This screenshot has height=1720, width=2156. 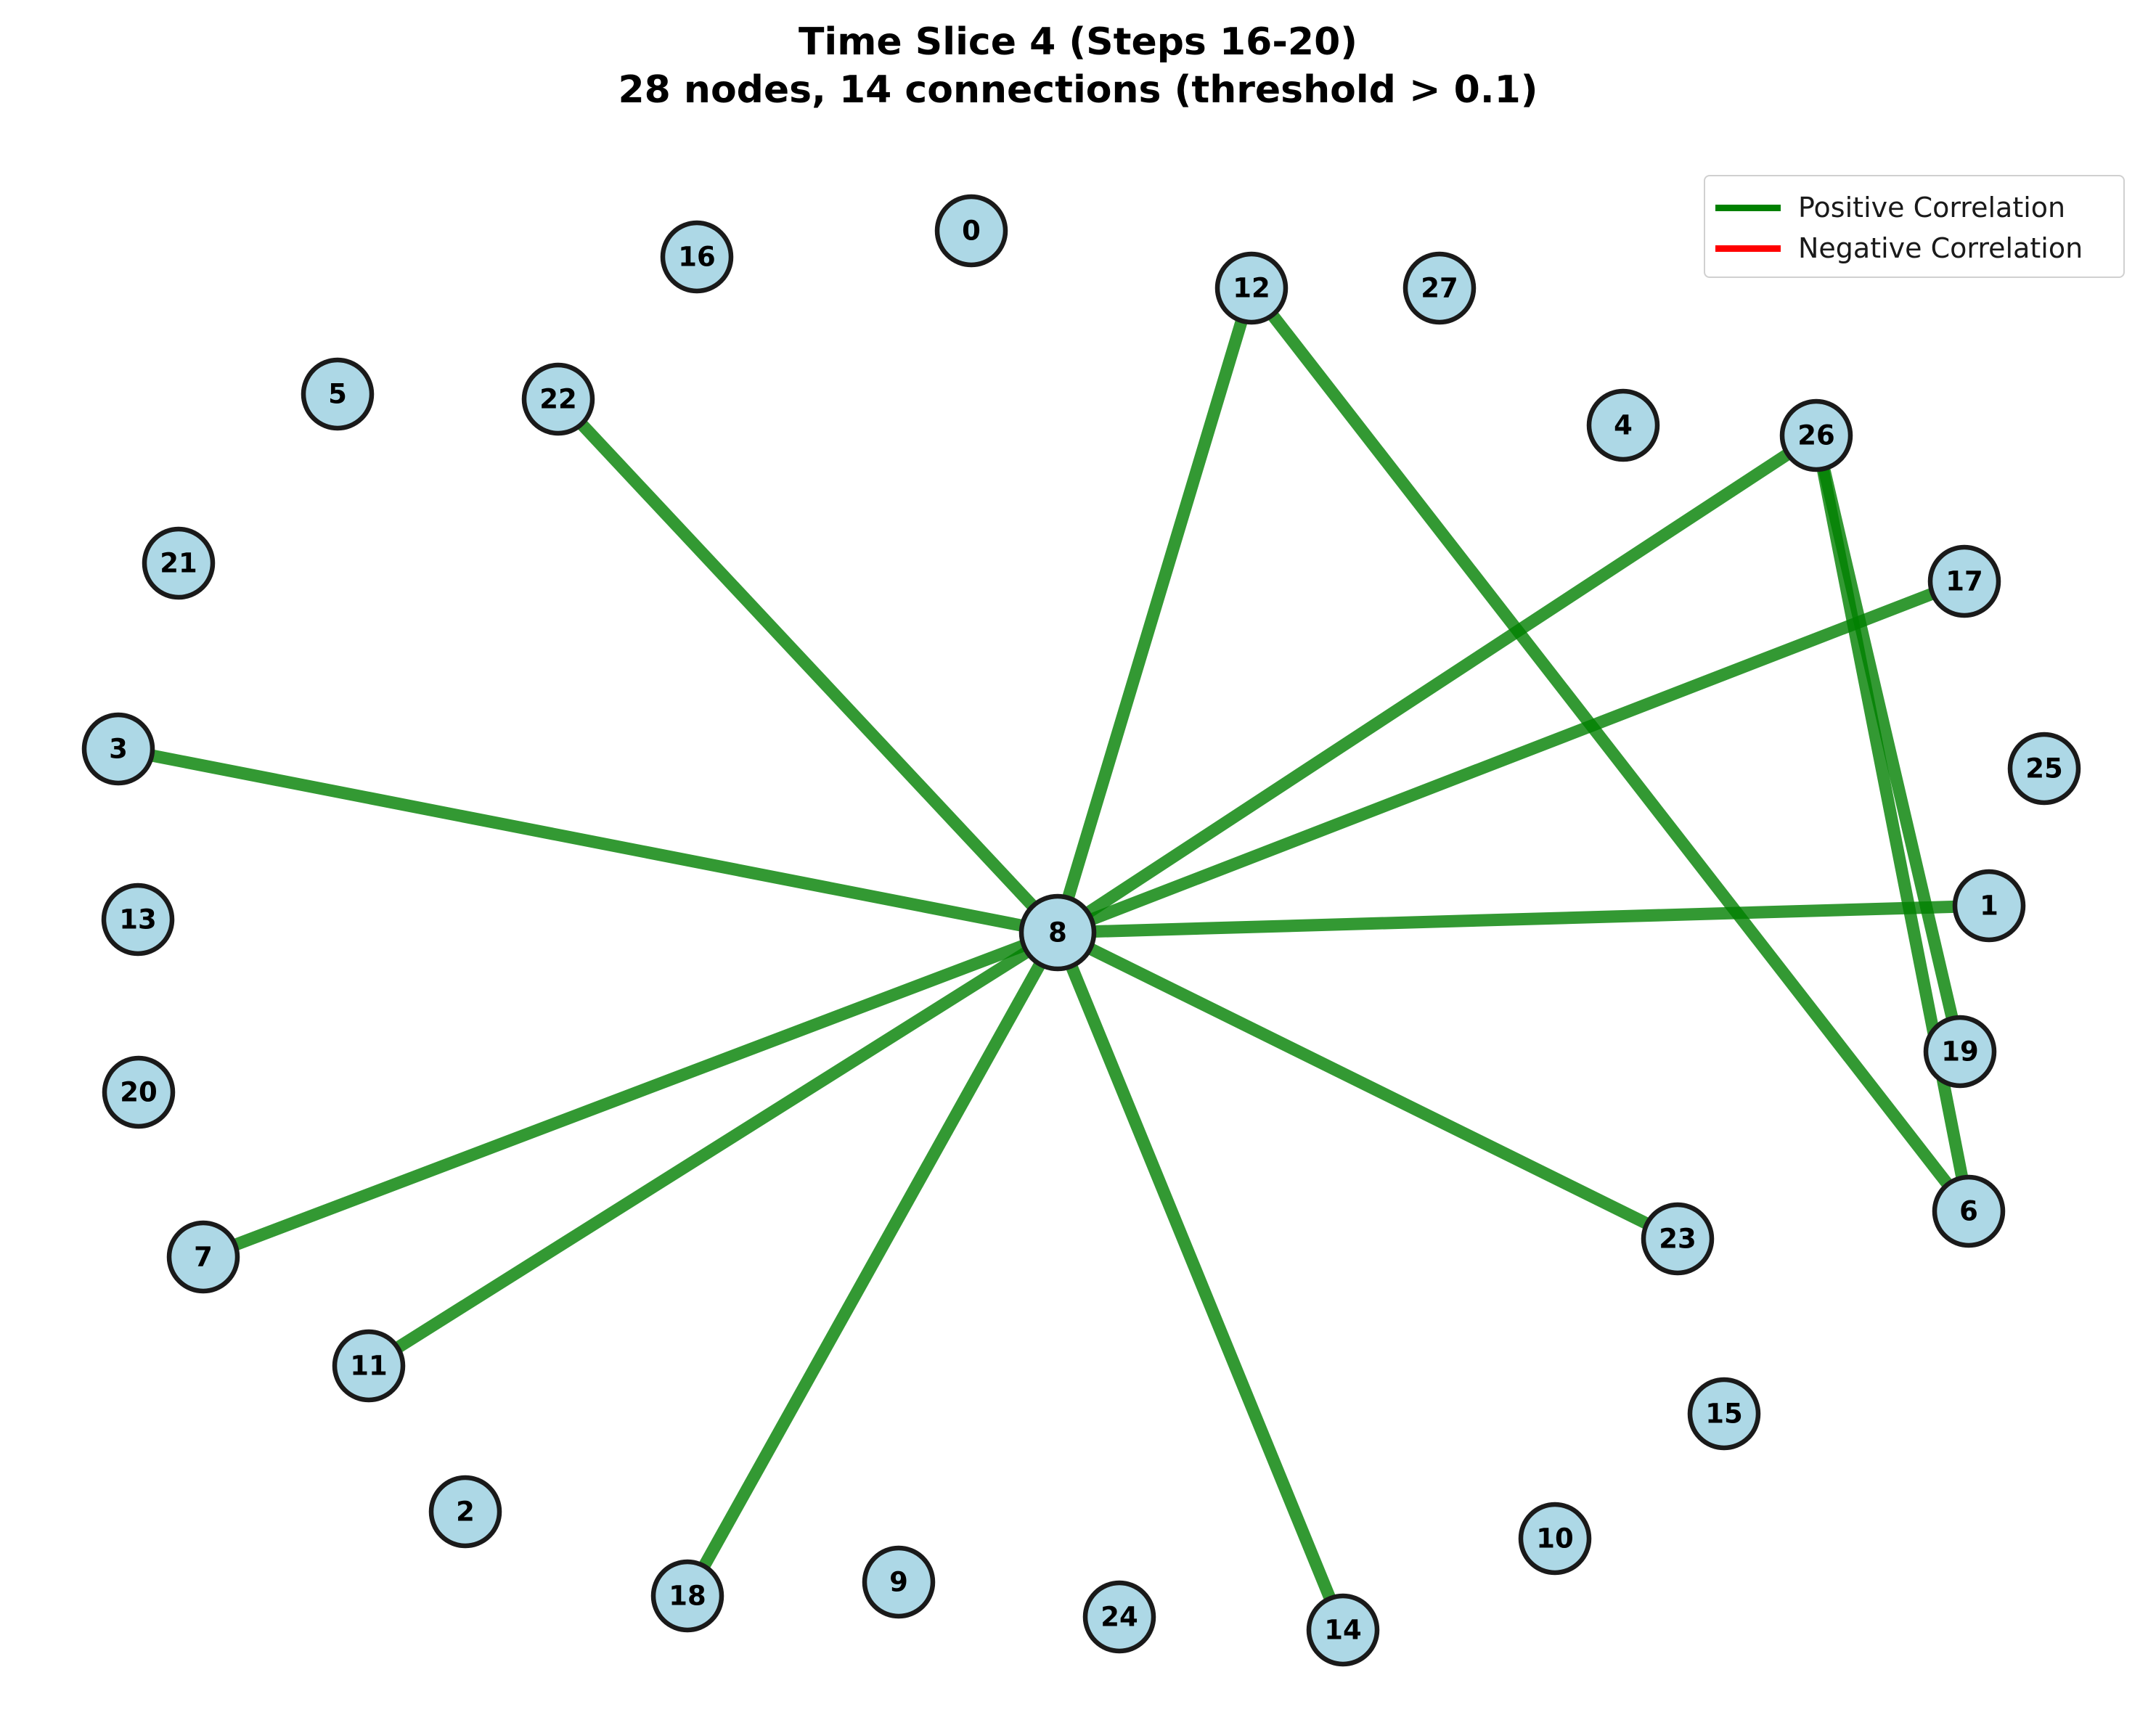 I want to click on node-25: 25, so click(x=2044, y=769).